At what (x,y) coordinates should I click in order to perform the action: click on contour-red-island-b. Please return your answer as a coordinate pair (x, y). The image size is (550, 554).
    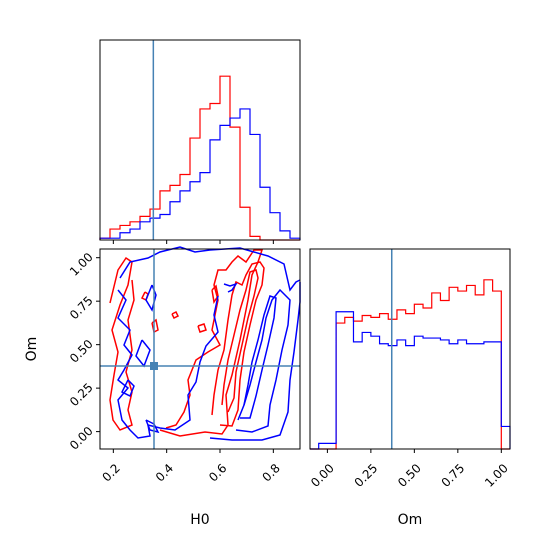
    Looking at the image, I should click on (175, 315).